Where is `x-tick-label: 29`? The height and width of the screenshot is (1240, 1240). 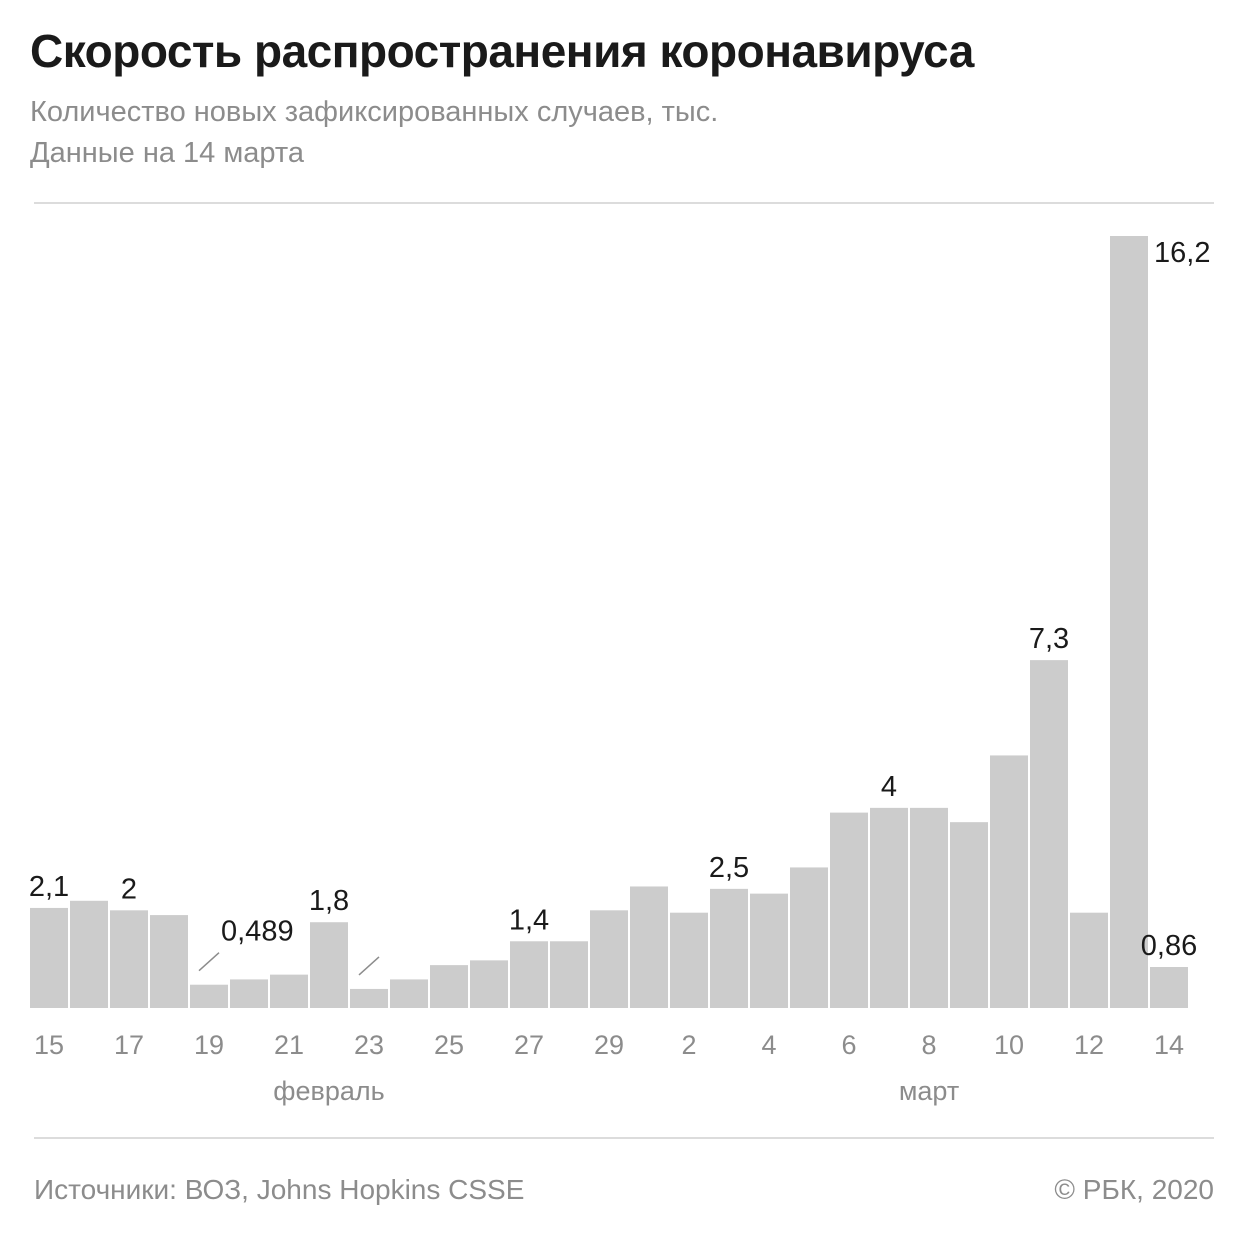
x-tick-label: 29 is located at coordinates (609, 1045).